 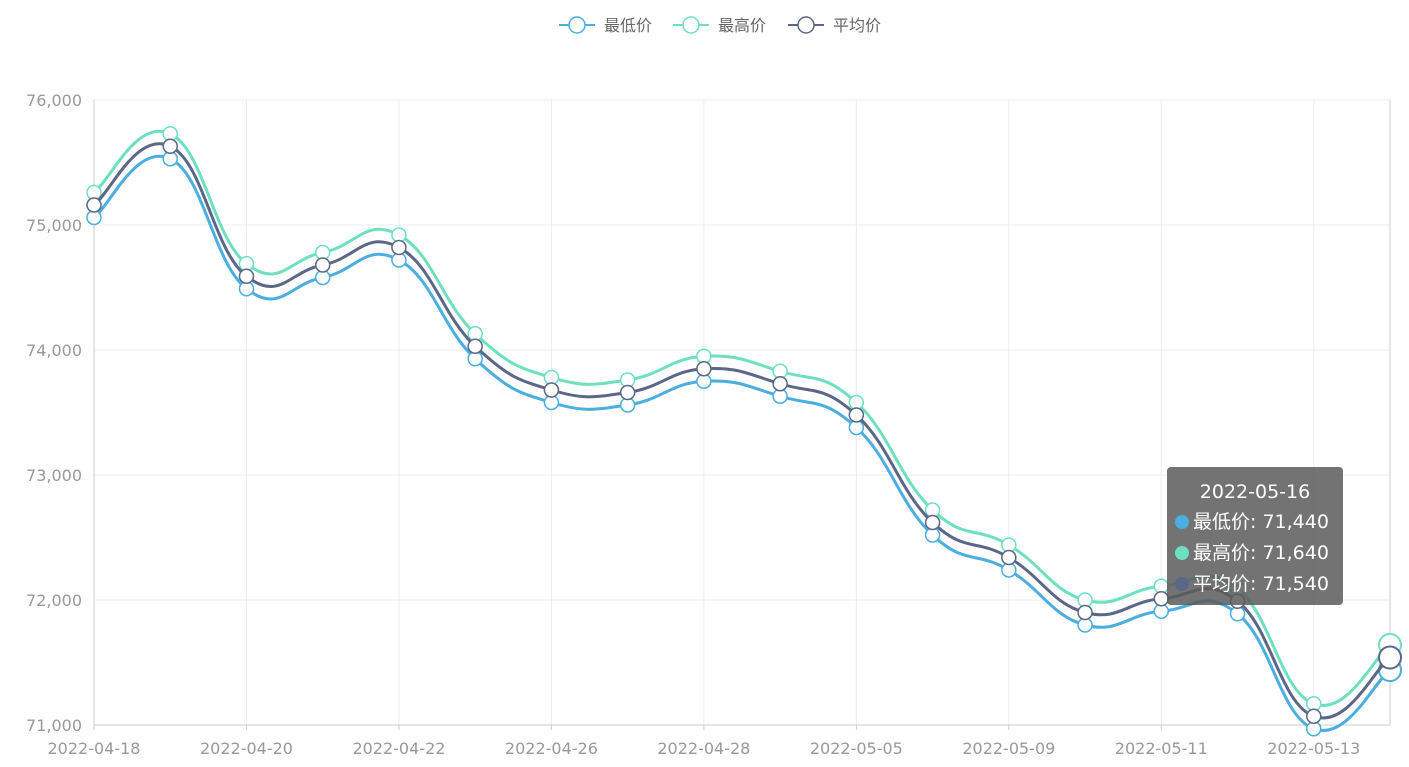 I want to click on x-tick-label: 2022-04-28, so click(x=703, y=748).